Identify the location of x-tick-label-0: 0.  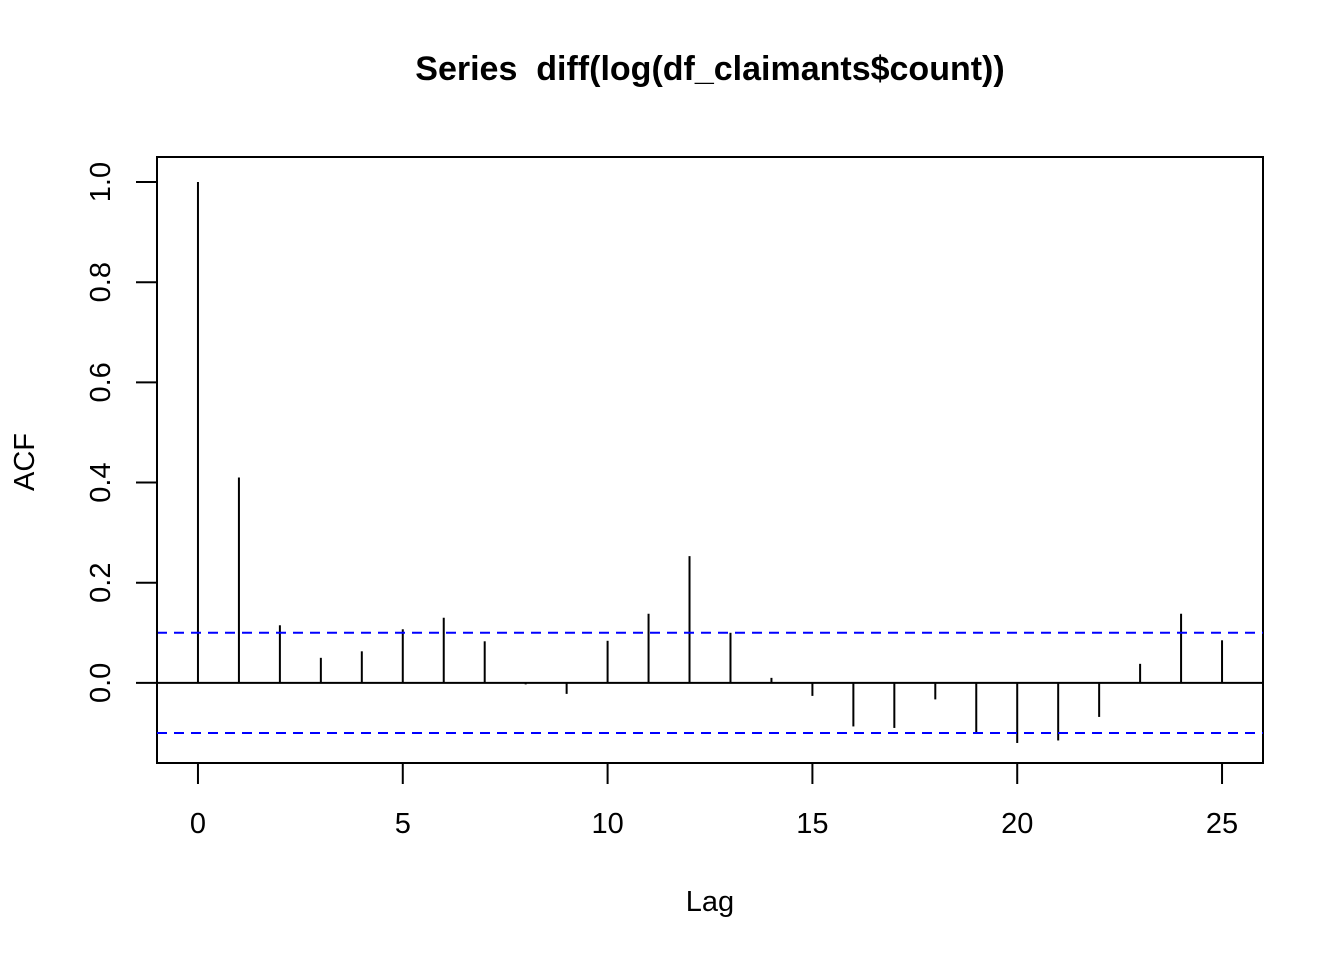
(198, 824).